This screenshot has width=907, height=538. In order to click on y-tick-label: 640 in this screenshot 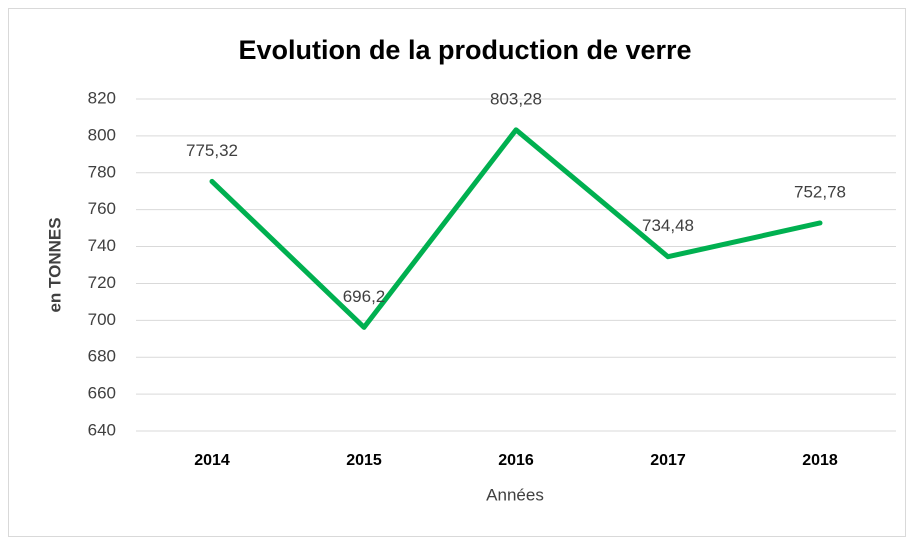, I will do `click(102, 429)`.